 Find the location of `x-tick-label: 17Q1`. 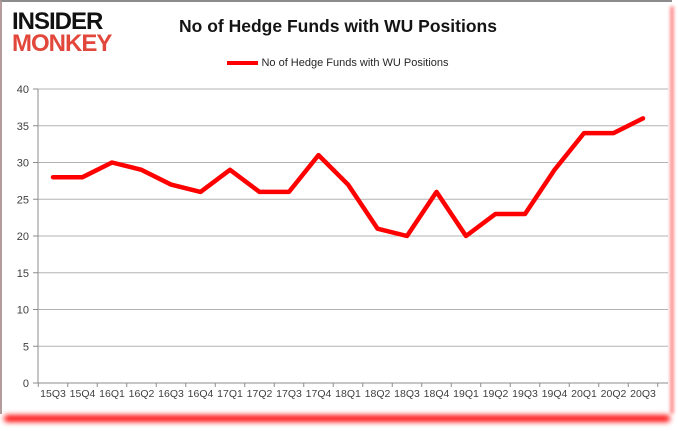

x-tick-label: 17Q1 is located at coordinates (230, 394).